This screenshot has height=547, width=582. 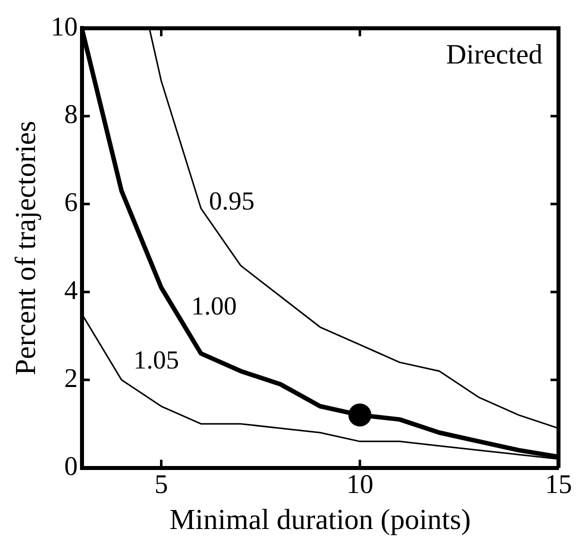 What do you see at coordinates (71, 202) in the screenshot?
I see `y-tick-label: 6` at bounding box center [71, 202].